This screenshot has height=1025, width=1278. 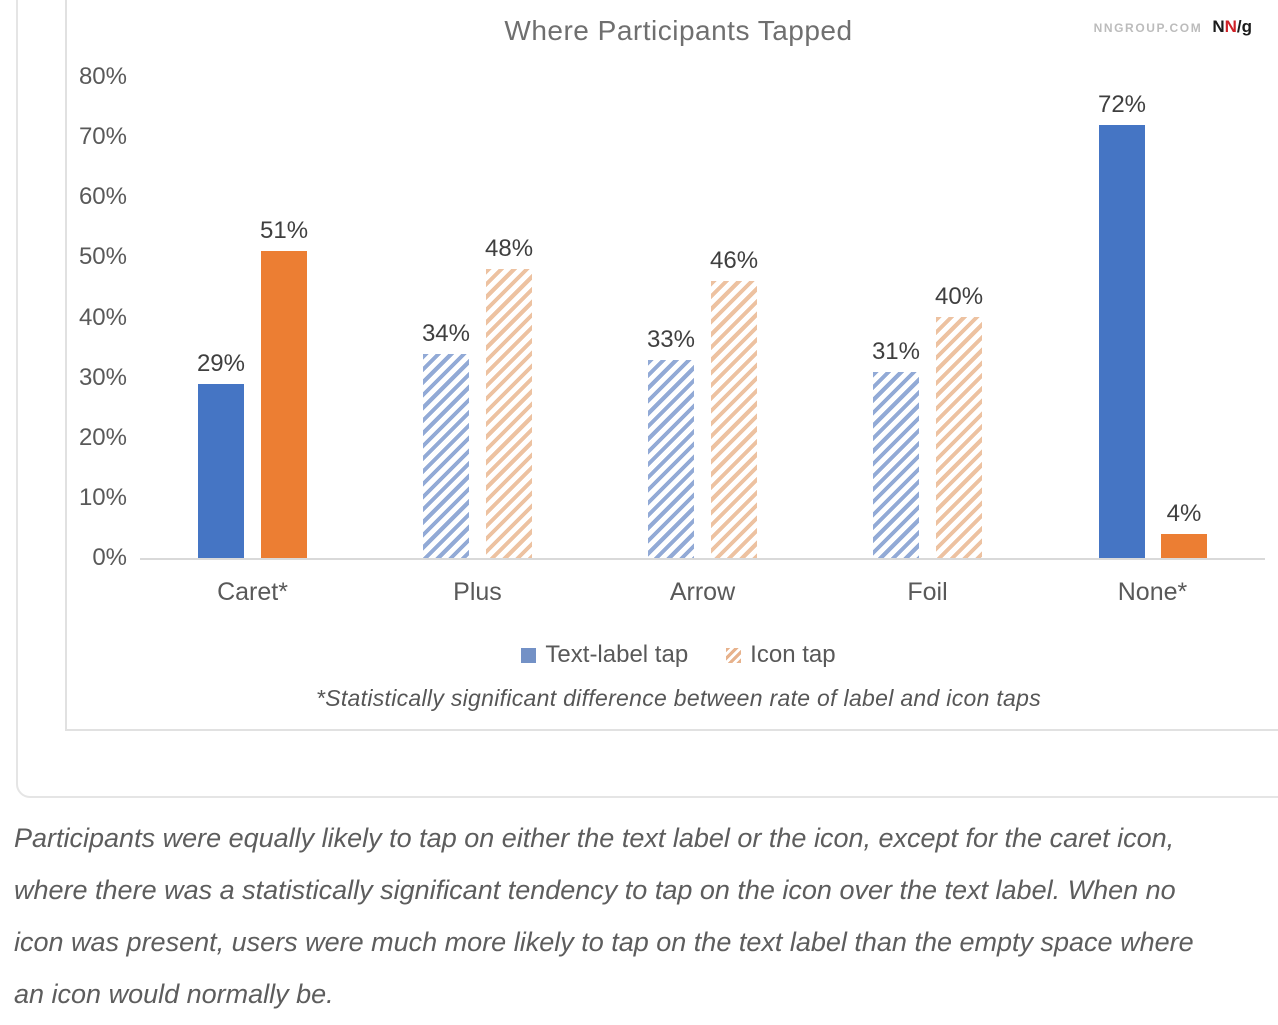 What do you see at coordinates (734, 419) in the screenshot?
I see `bar-arrow-icon-tap` at bounding box center [734, 419].